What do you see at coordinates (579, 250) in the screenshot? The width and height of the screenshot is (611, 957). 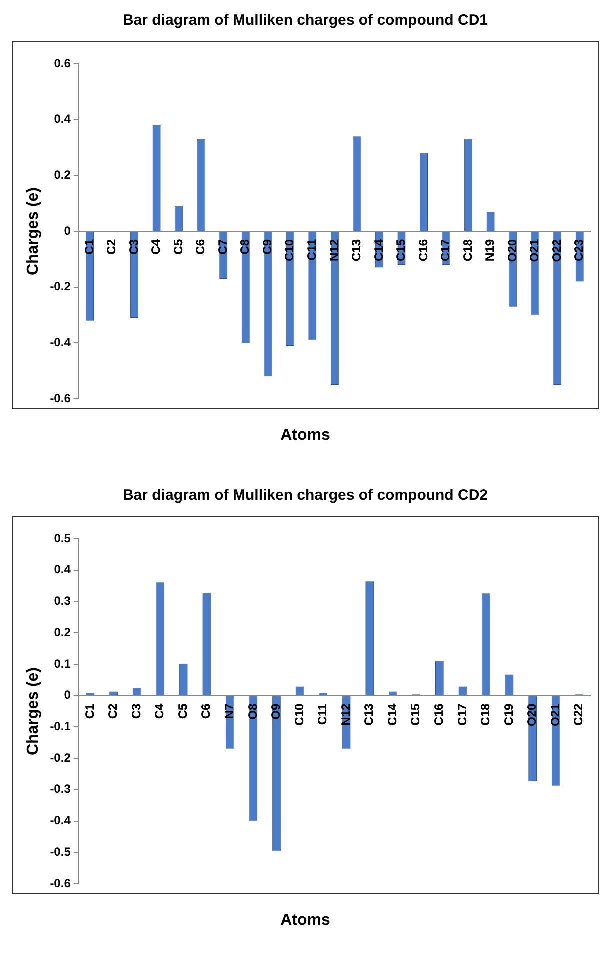 I see `x-tick-label: C23` at bounding box center [579, 250].